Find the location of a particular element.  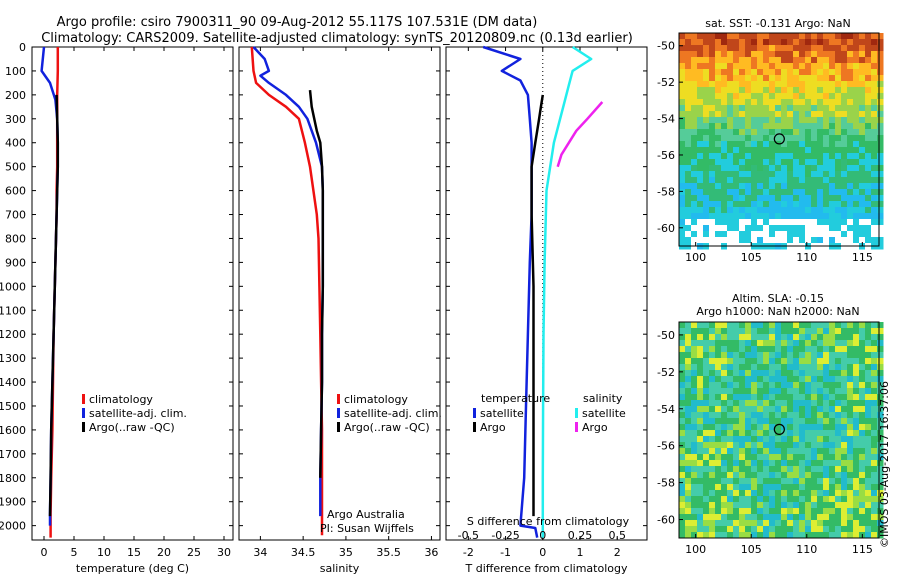

map-x-tick-label: 115 is located at coordinates (862, 257).